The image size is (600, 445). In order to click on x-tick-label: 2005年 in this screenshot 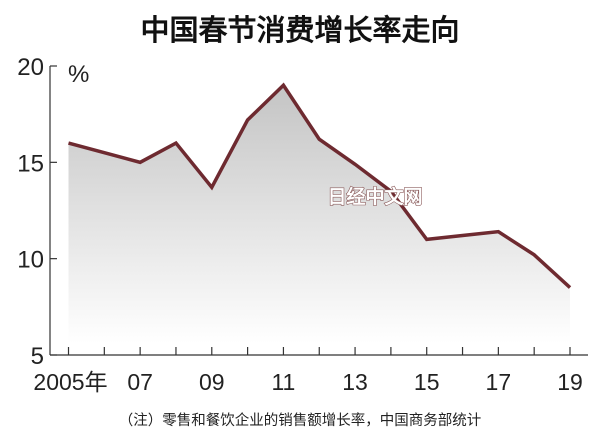, I will do `click(70, 382)`.